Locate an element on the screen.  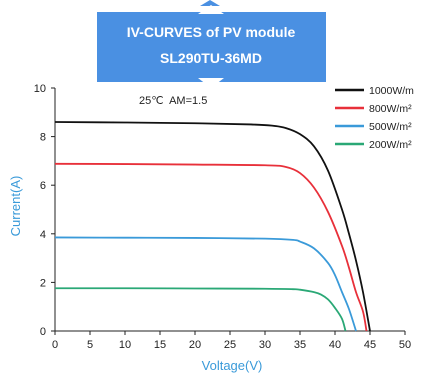
legend-label-0: 1000W/m is located at coordinates (391, 91).